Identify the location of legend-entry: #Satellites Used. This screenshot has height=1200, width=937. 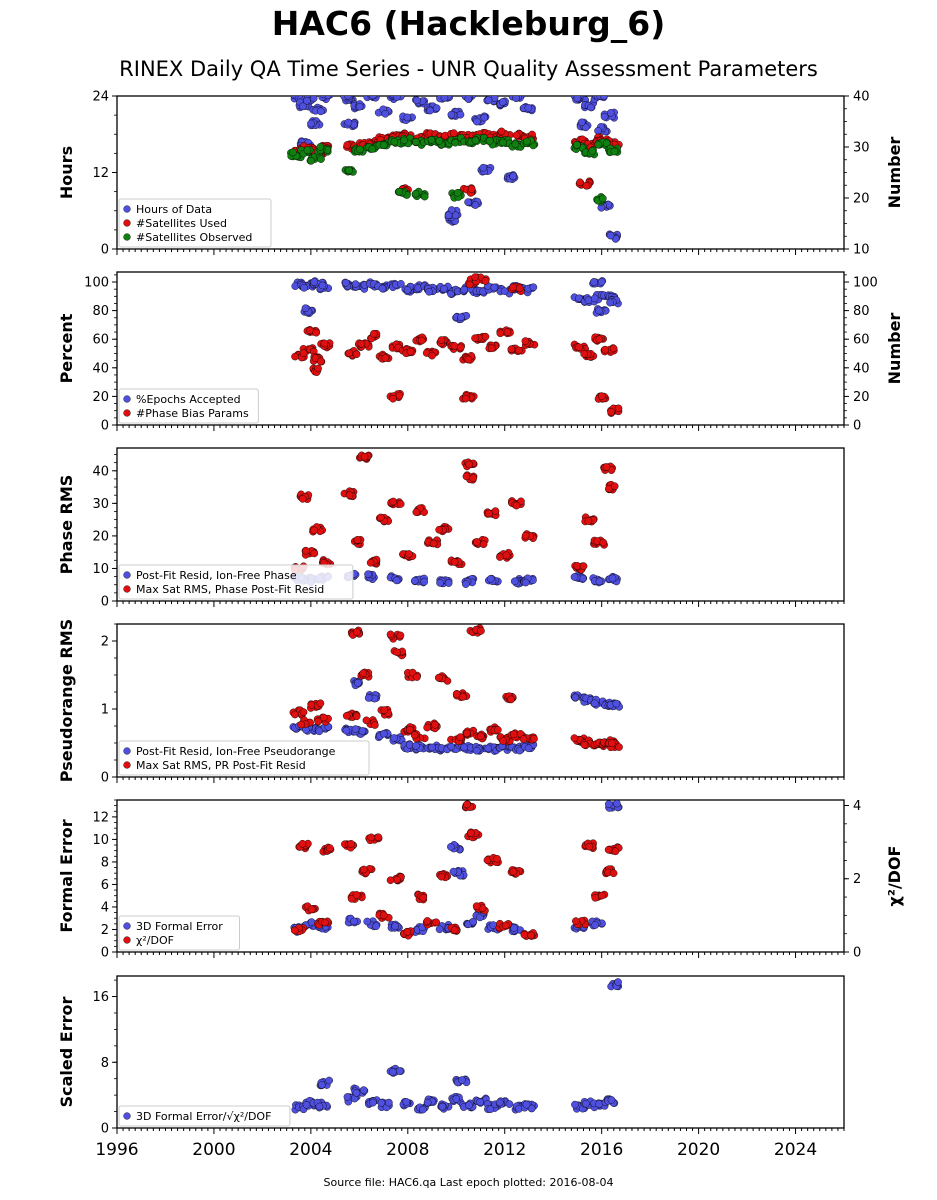
(181, 223).